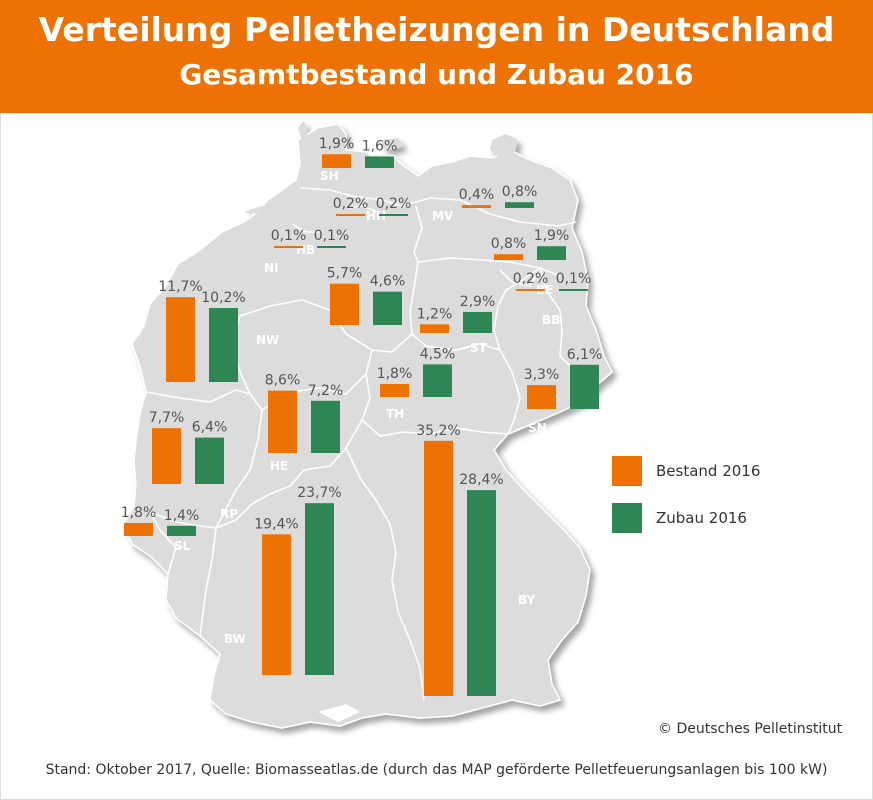 The width and height of the screenshot is (873, 800). I want to click on label-zubau-sl: 1,4%, so click(182, 516).